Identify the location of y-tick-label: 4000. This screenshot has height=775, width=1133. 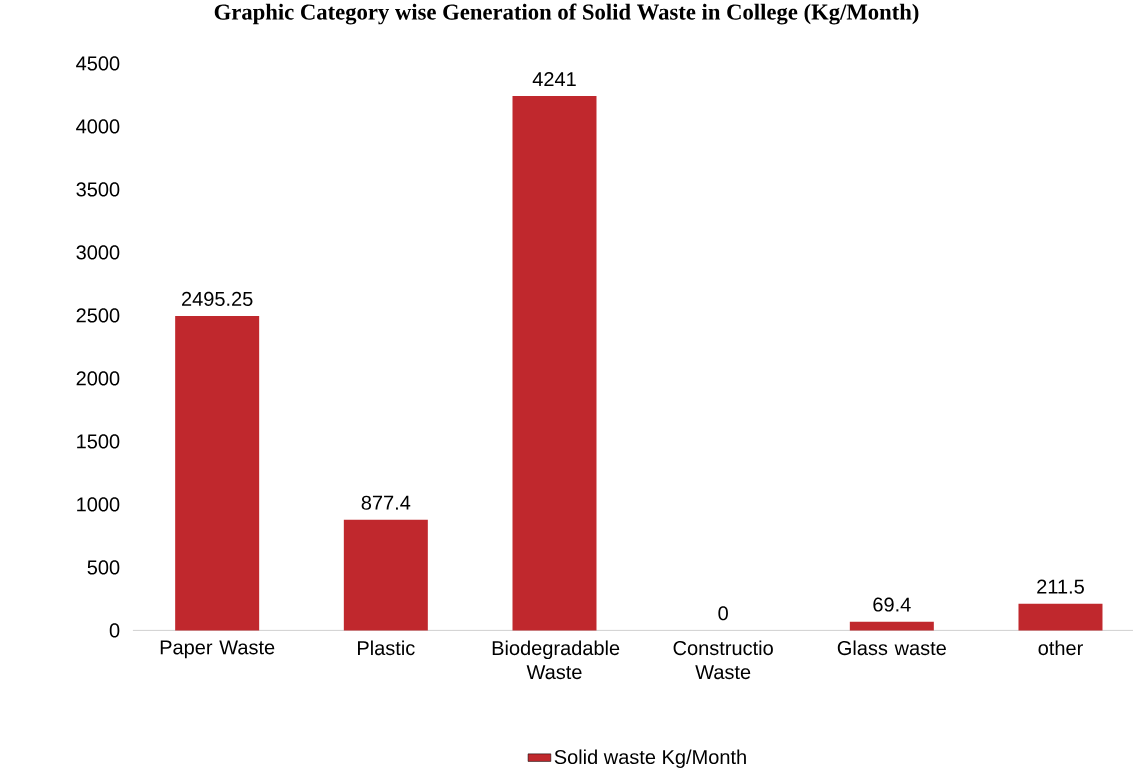
(98, 126).